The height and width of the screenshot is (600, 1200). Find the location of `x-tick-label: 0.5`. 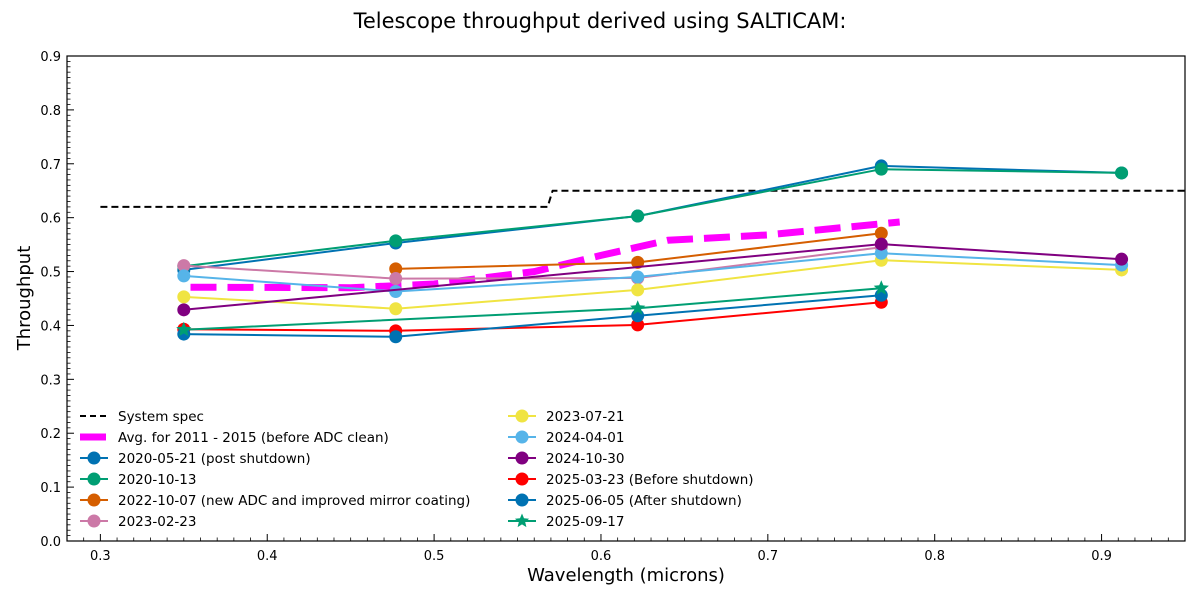

x-tick-label: 0.5 is located at coordinates (434, 556).